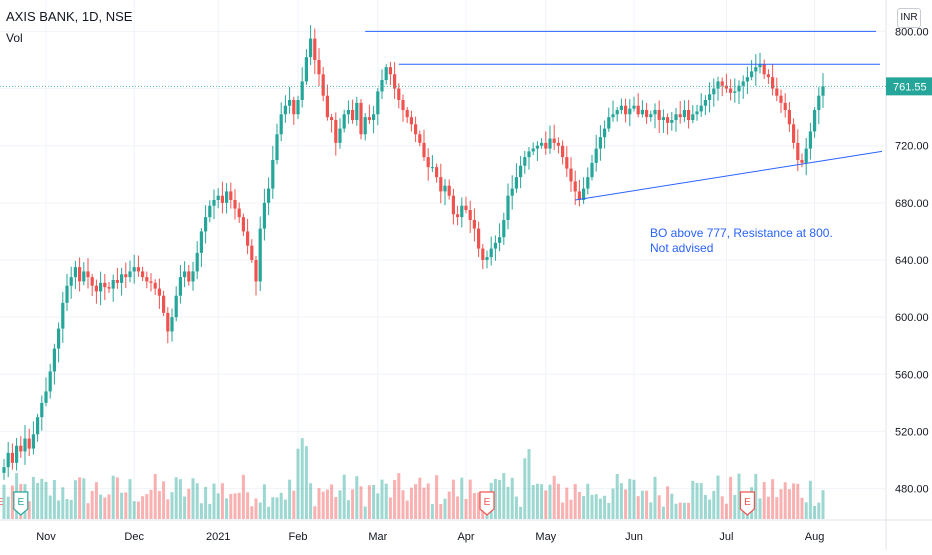  What do you see at coordinates (69, 16) in the screenshot?
I see `symbol-title: AXIS BANK, 1D, NSE` at bounding box center [69, 16].